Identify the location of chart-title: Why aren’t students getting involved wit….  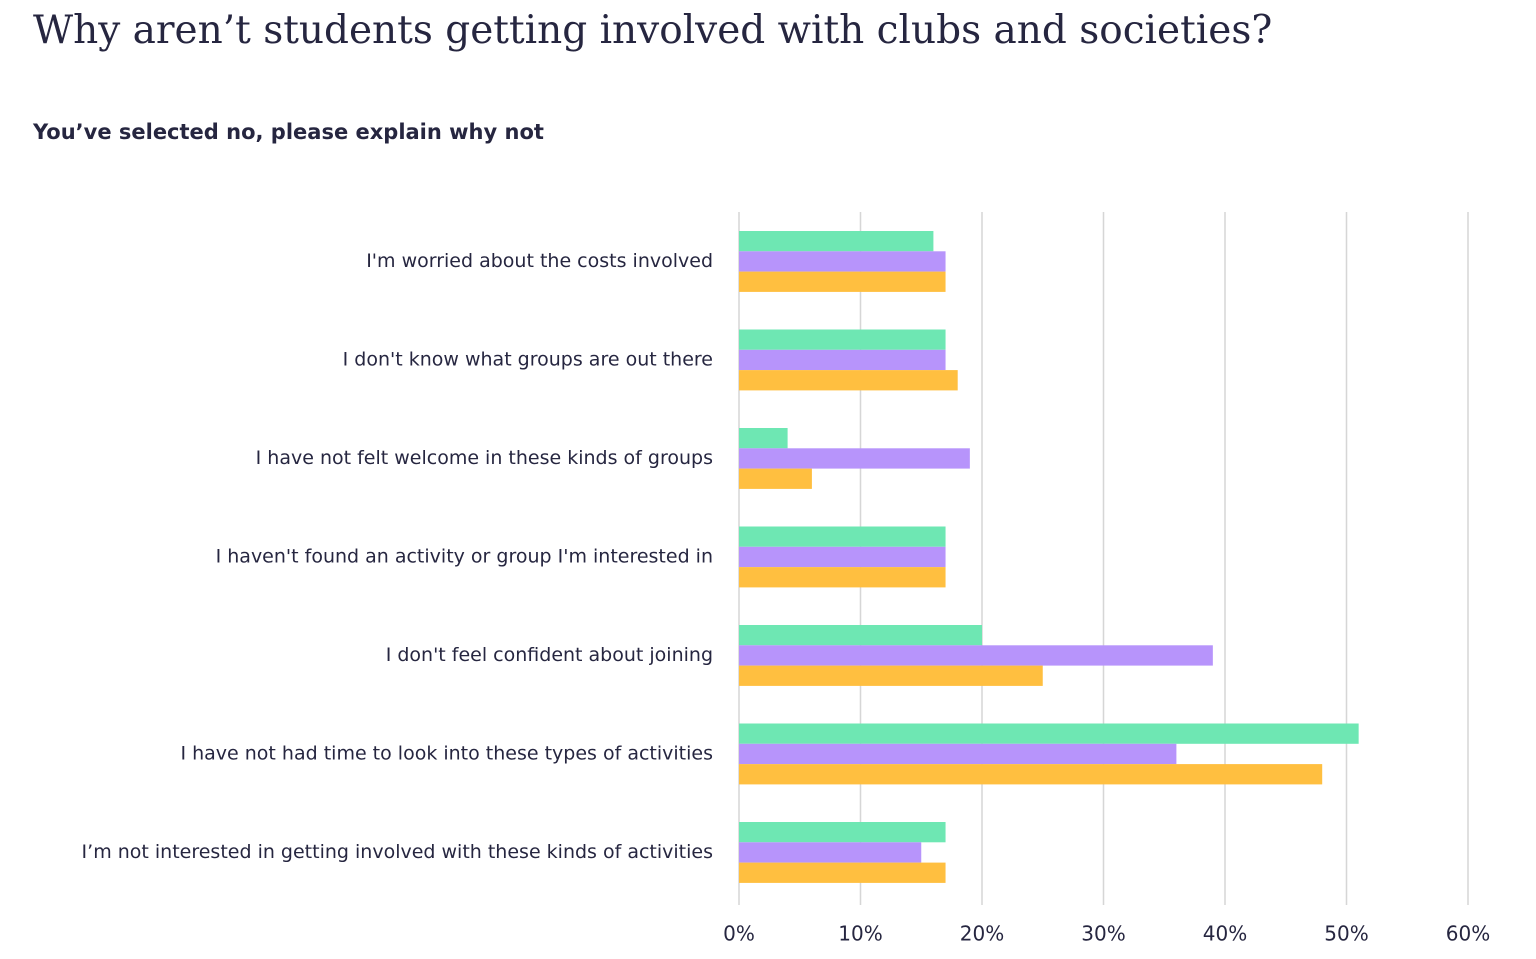
(653, 30).